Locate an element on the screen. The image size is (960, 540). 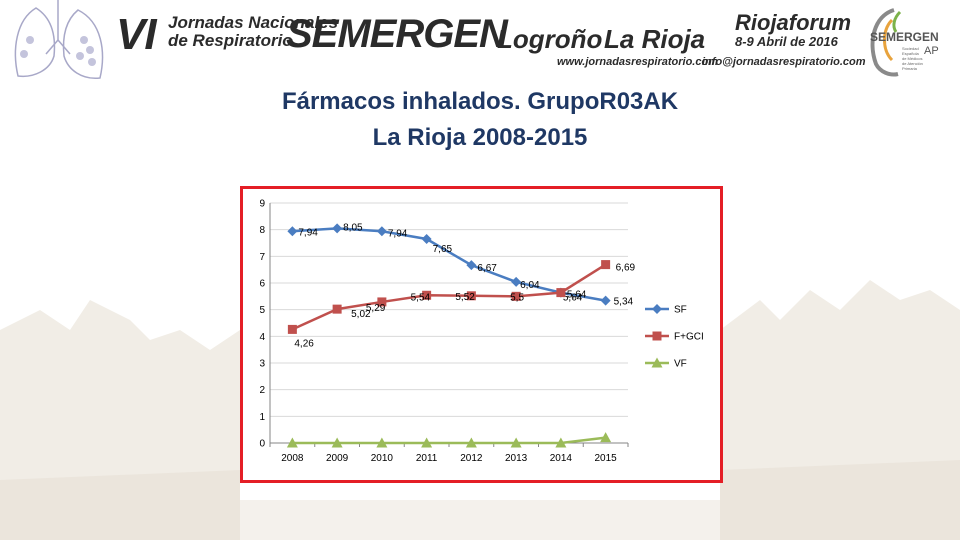
x-tick-label: 2009 is located at coordinates (337, 458).